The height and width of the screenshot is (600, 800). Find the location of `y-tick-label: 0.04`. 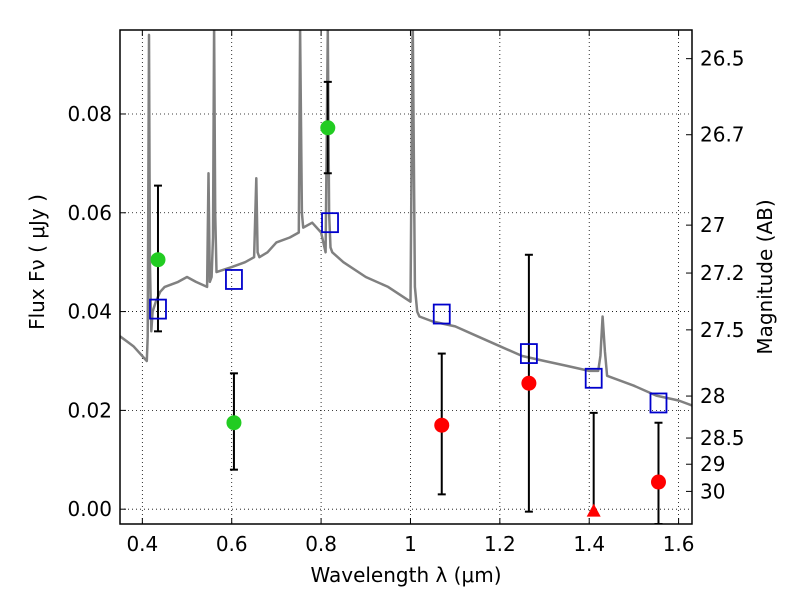

y-tick-label: 0.04 is located at coordinates (89, 312).